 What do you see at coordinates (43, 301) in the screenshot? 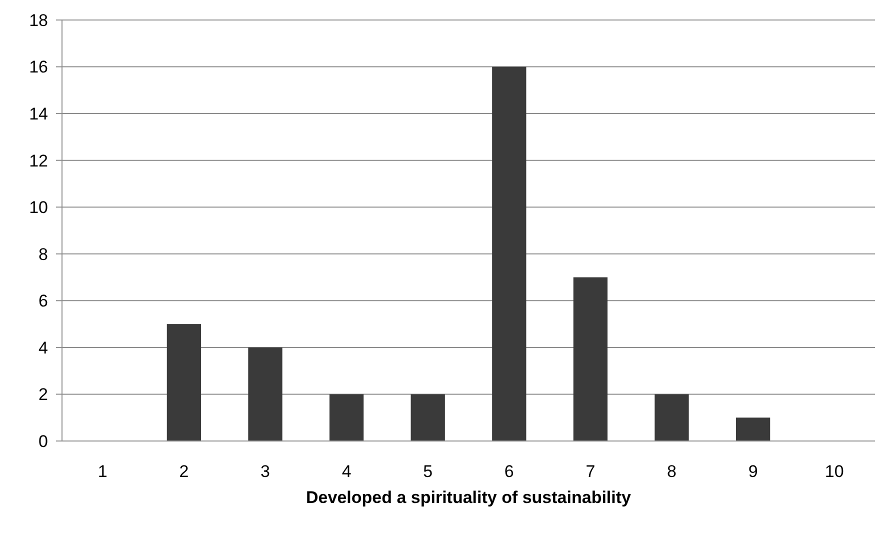
I see `y-tick-label: 6` at bounding box center [43, 301].